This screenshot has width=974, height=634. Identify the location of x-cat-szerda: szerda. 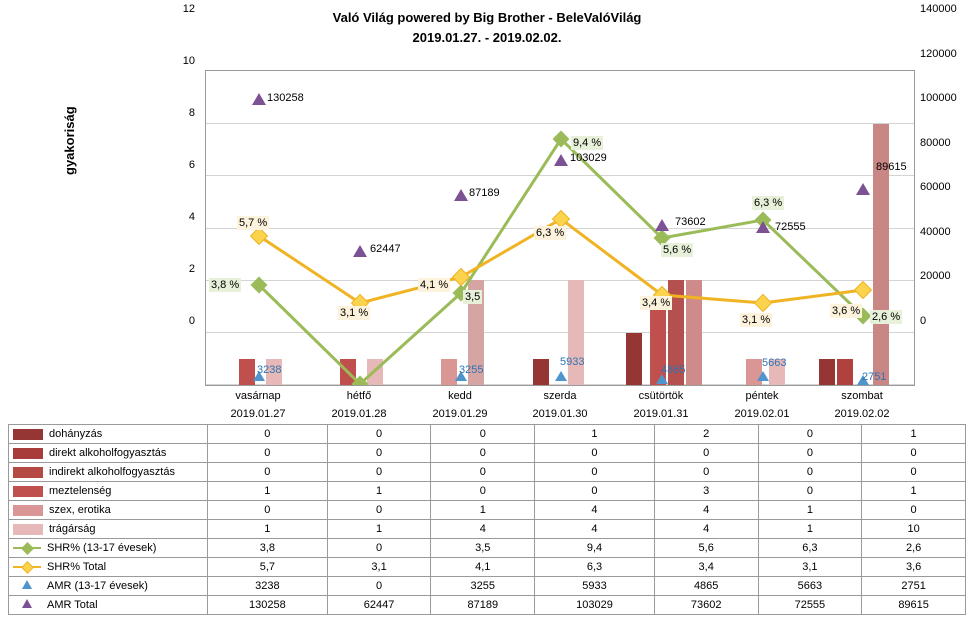
(560, 396).